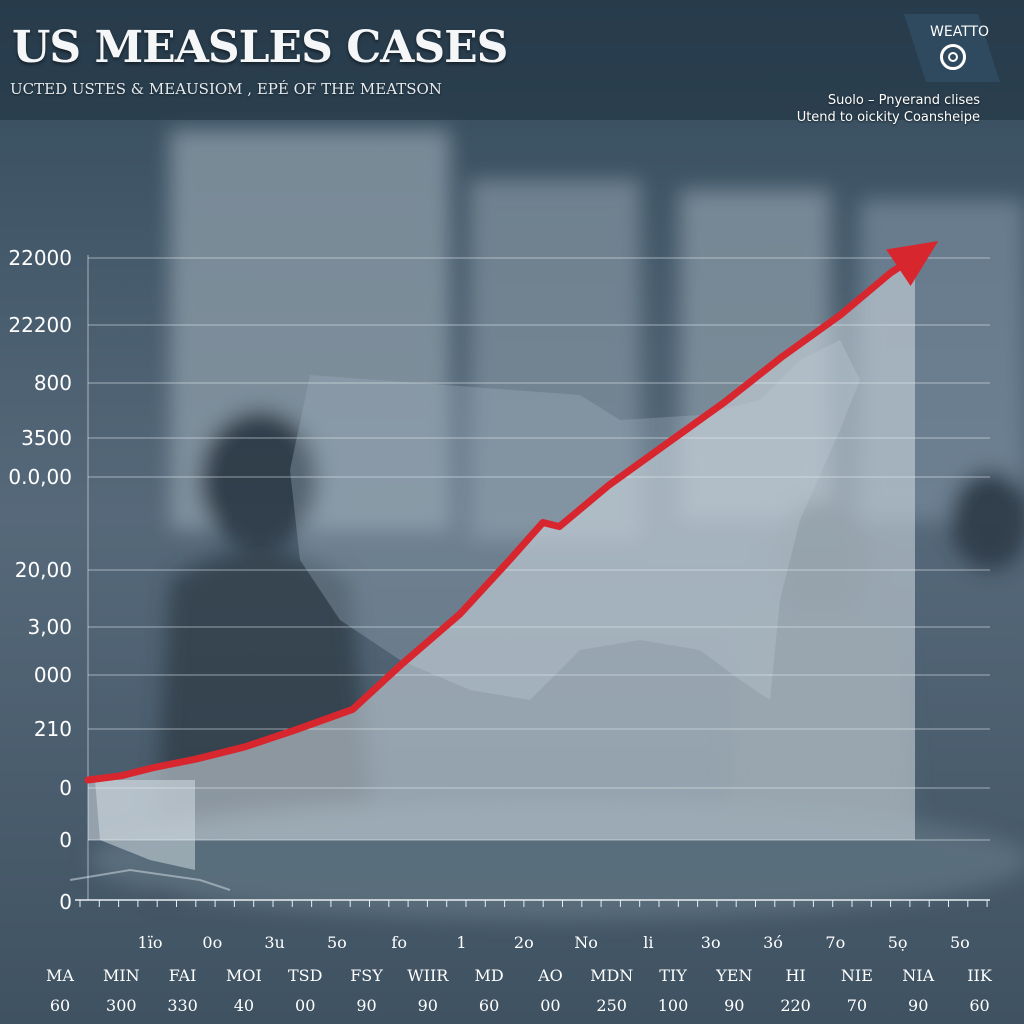 The width and height of the screenshot is (1024, 1024). Describe the element at coordinates (835, 942) in the screenshot. I see `x-tick-label: 7o` at that location.